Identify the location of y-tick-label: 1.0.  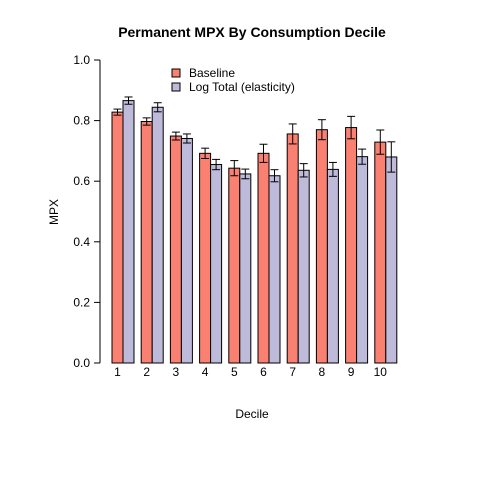
(81, 60).